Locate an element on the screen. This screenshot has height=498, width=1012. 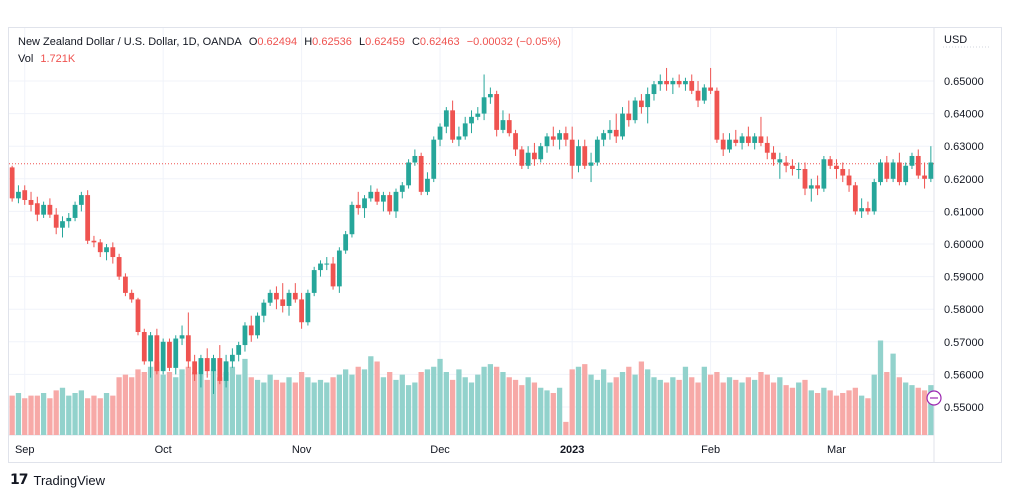
y-tick-label: 0.59000 is located at coordinates (964, 278).